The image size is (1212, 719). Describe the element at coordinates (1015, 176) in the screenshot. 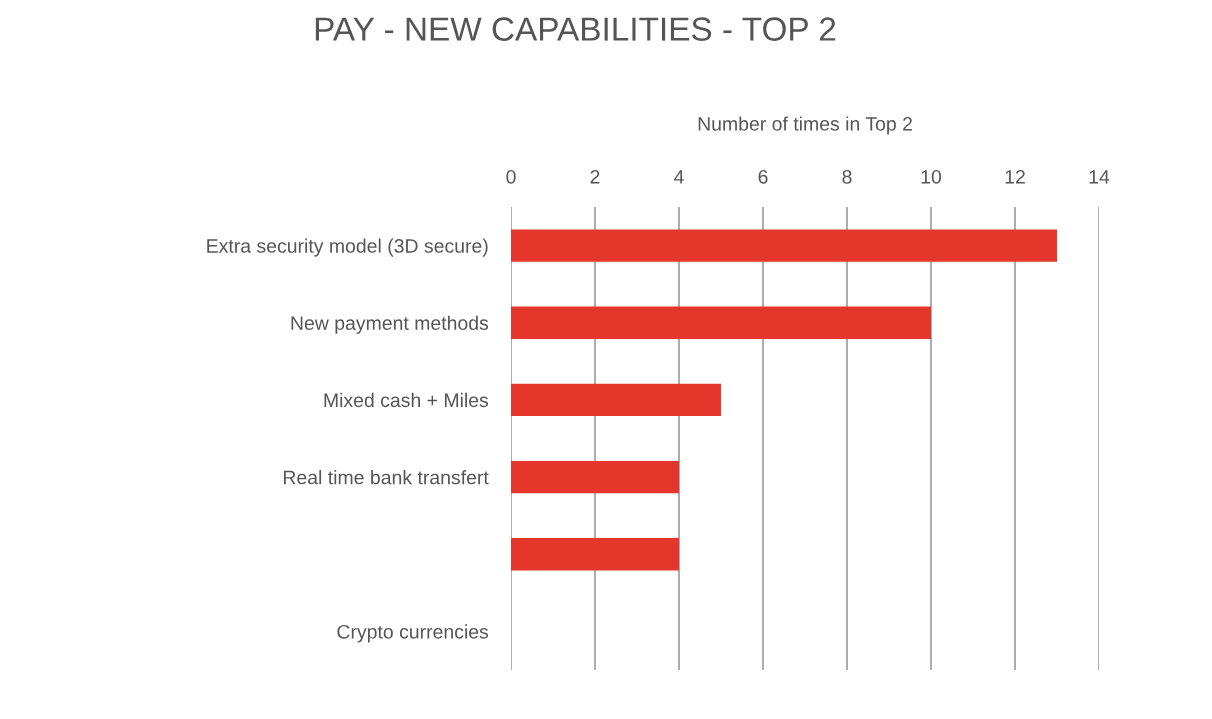

I see `x-tick-label: 12` at that location.